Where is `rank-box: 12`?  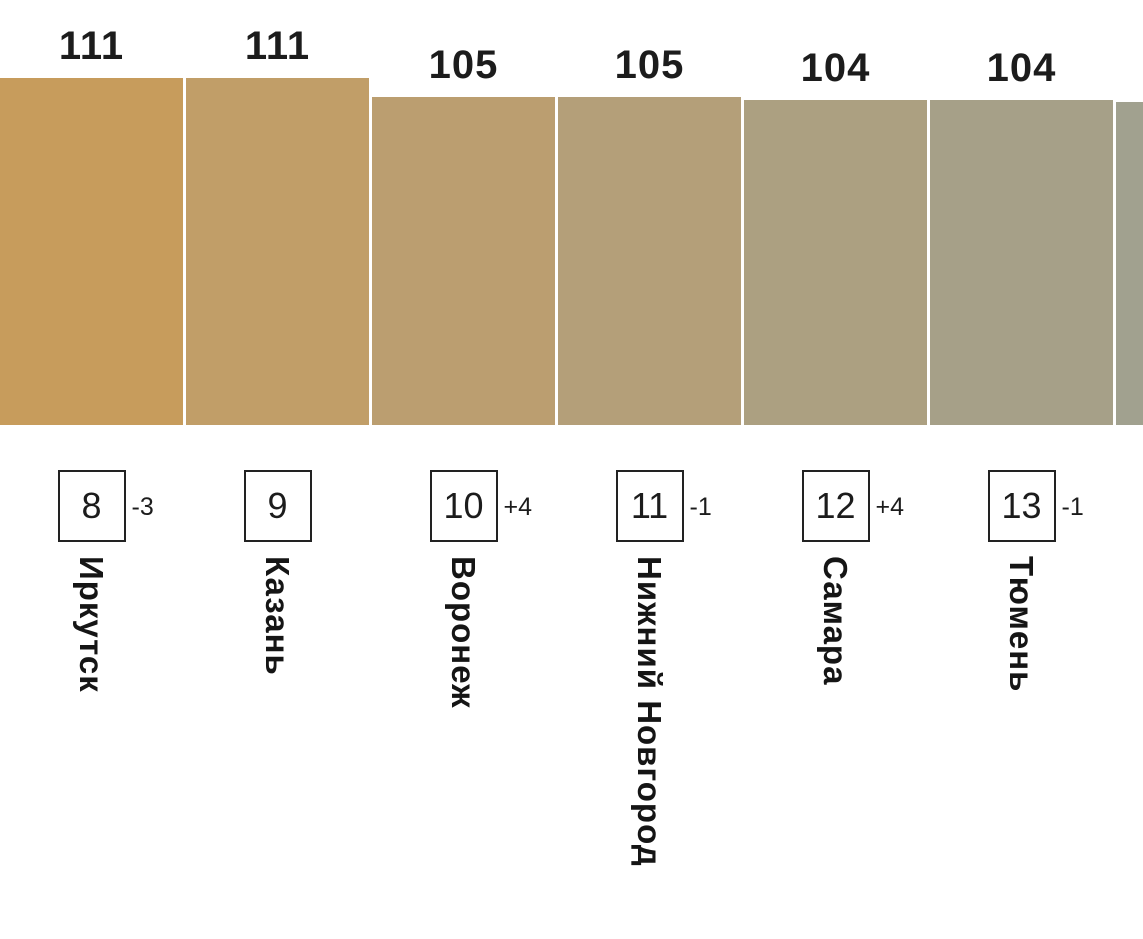 rank-box: 12 is located at coordinates (835, 506).